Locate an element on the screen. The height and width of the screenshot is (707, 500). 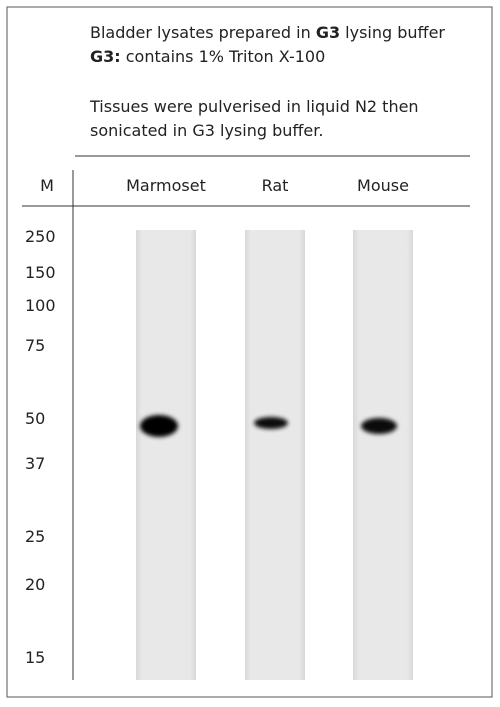
lane-label: Rat is located at coordinates (275, 185).